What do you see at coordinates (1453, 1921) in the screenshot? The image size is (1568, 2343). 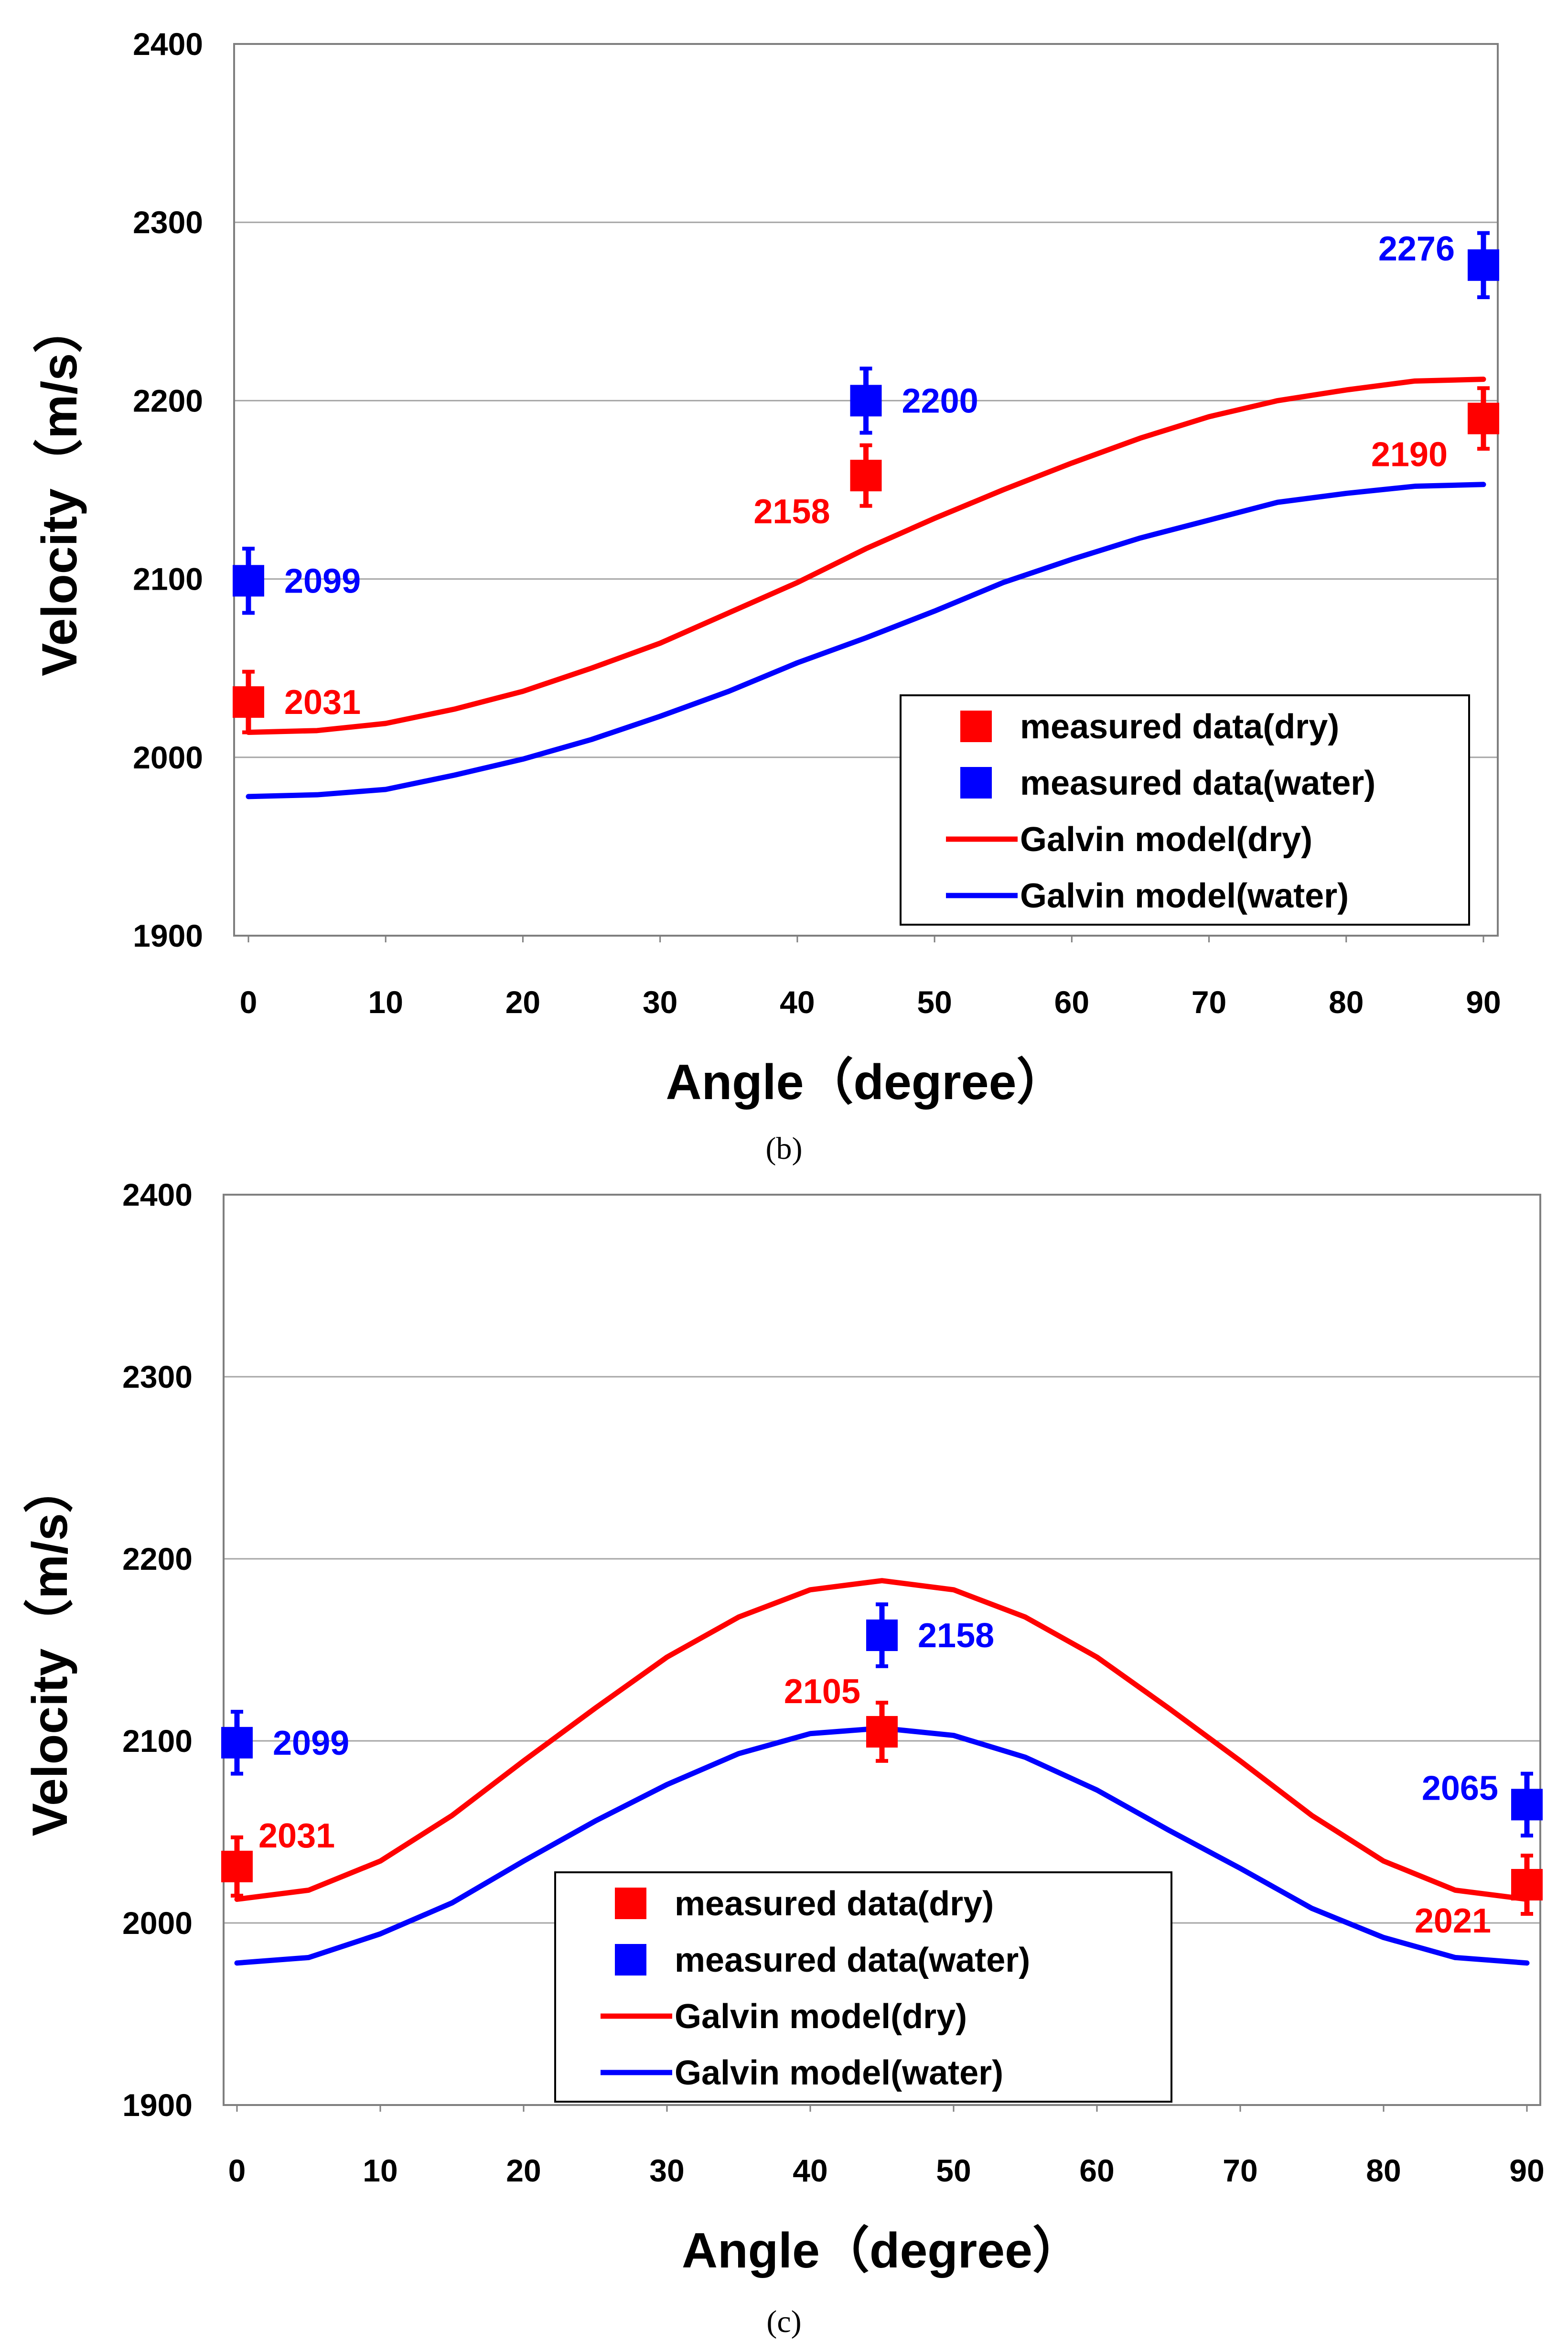 I see `data-label: 2021` at bounding box center [1453, 1921].